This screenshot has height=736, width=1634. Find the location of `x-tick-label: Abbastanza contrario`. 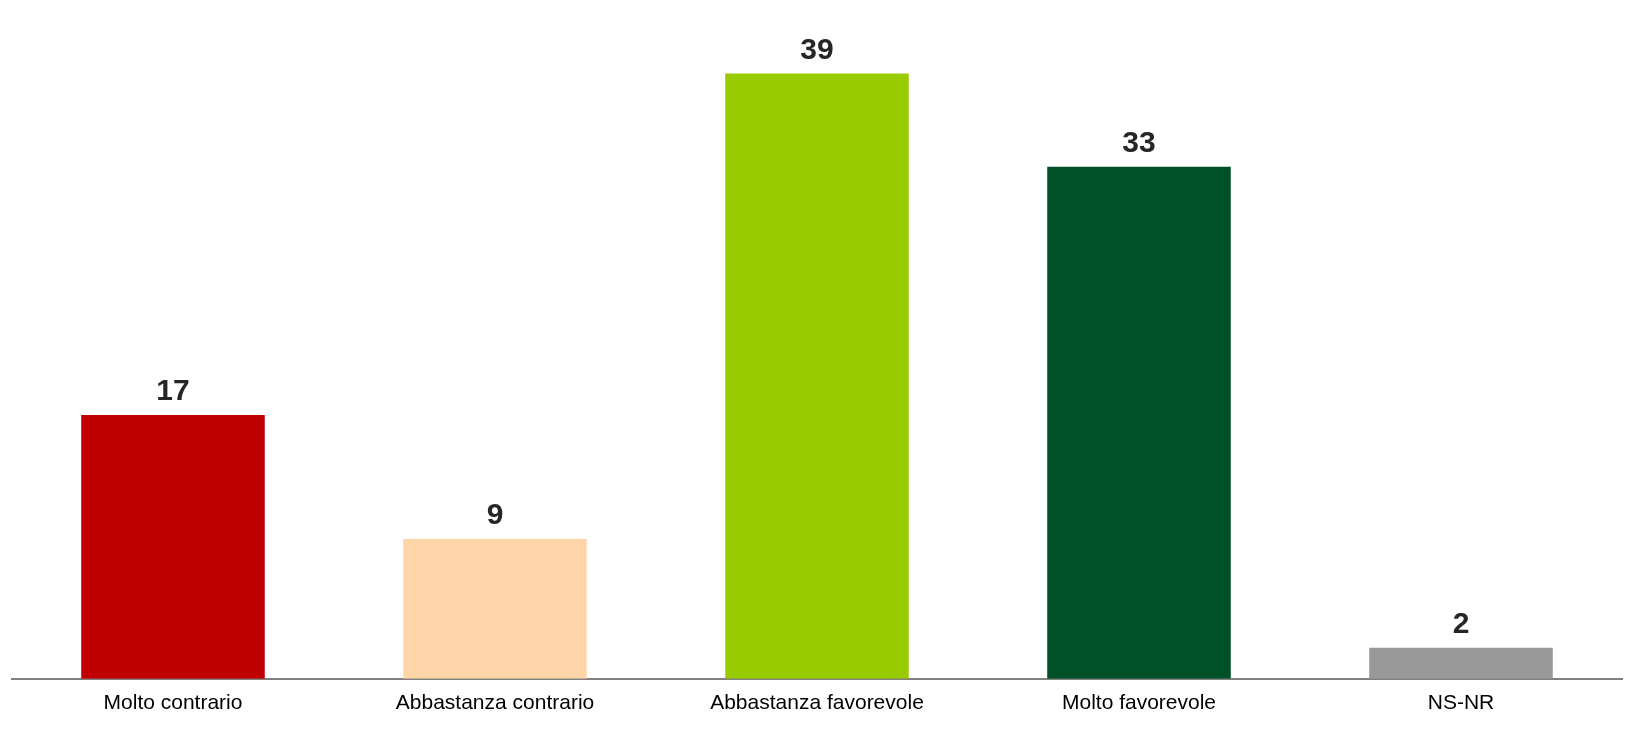

x-tick-label: Abbastanza contrario is located at coordinates (495, 702).